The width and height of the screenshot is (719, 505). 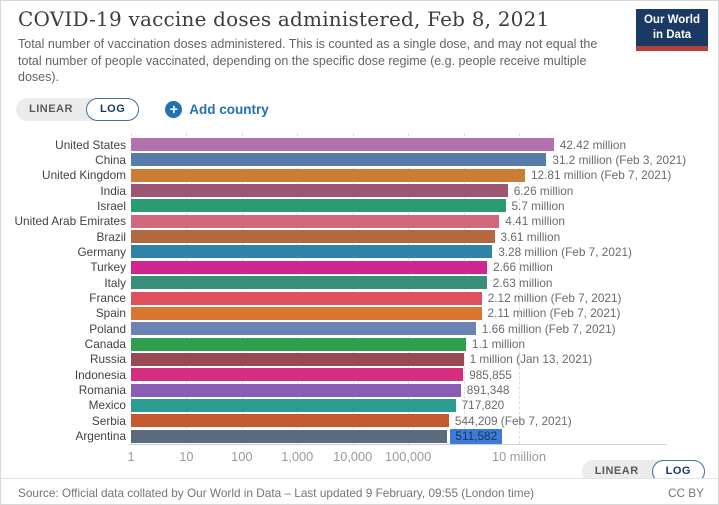 I want to click on value-label: 2.66 million, so click(x=523, y=267).